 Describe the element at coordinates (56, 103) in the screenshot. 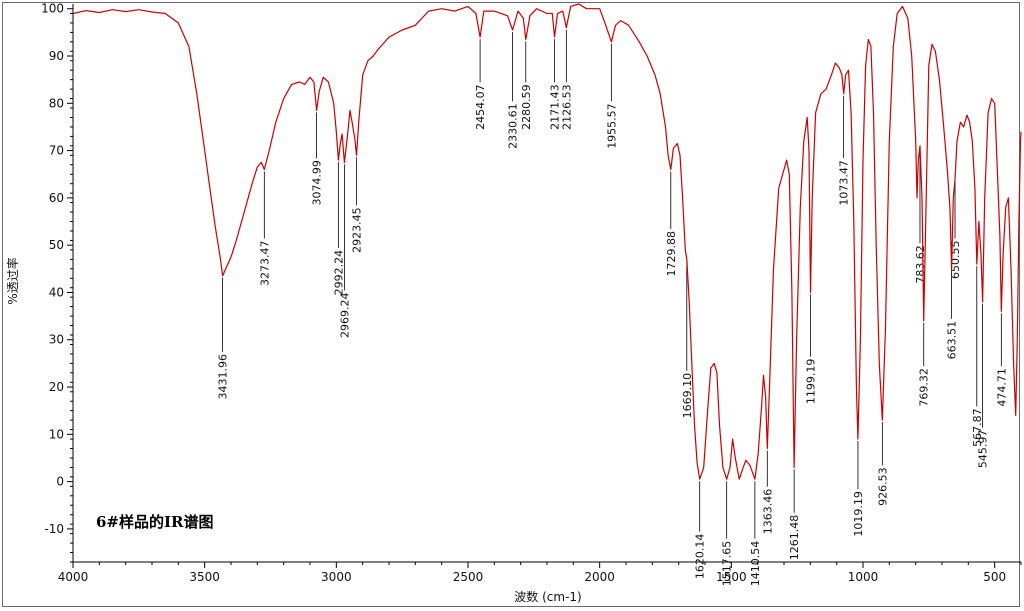

I see `y-tick-label: 80` at that location.